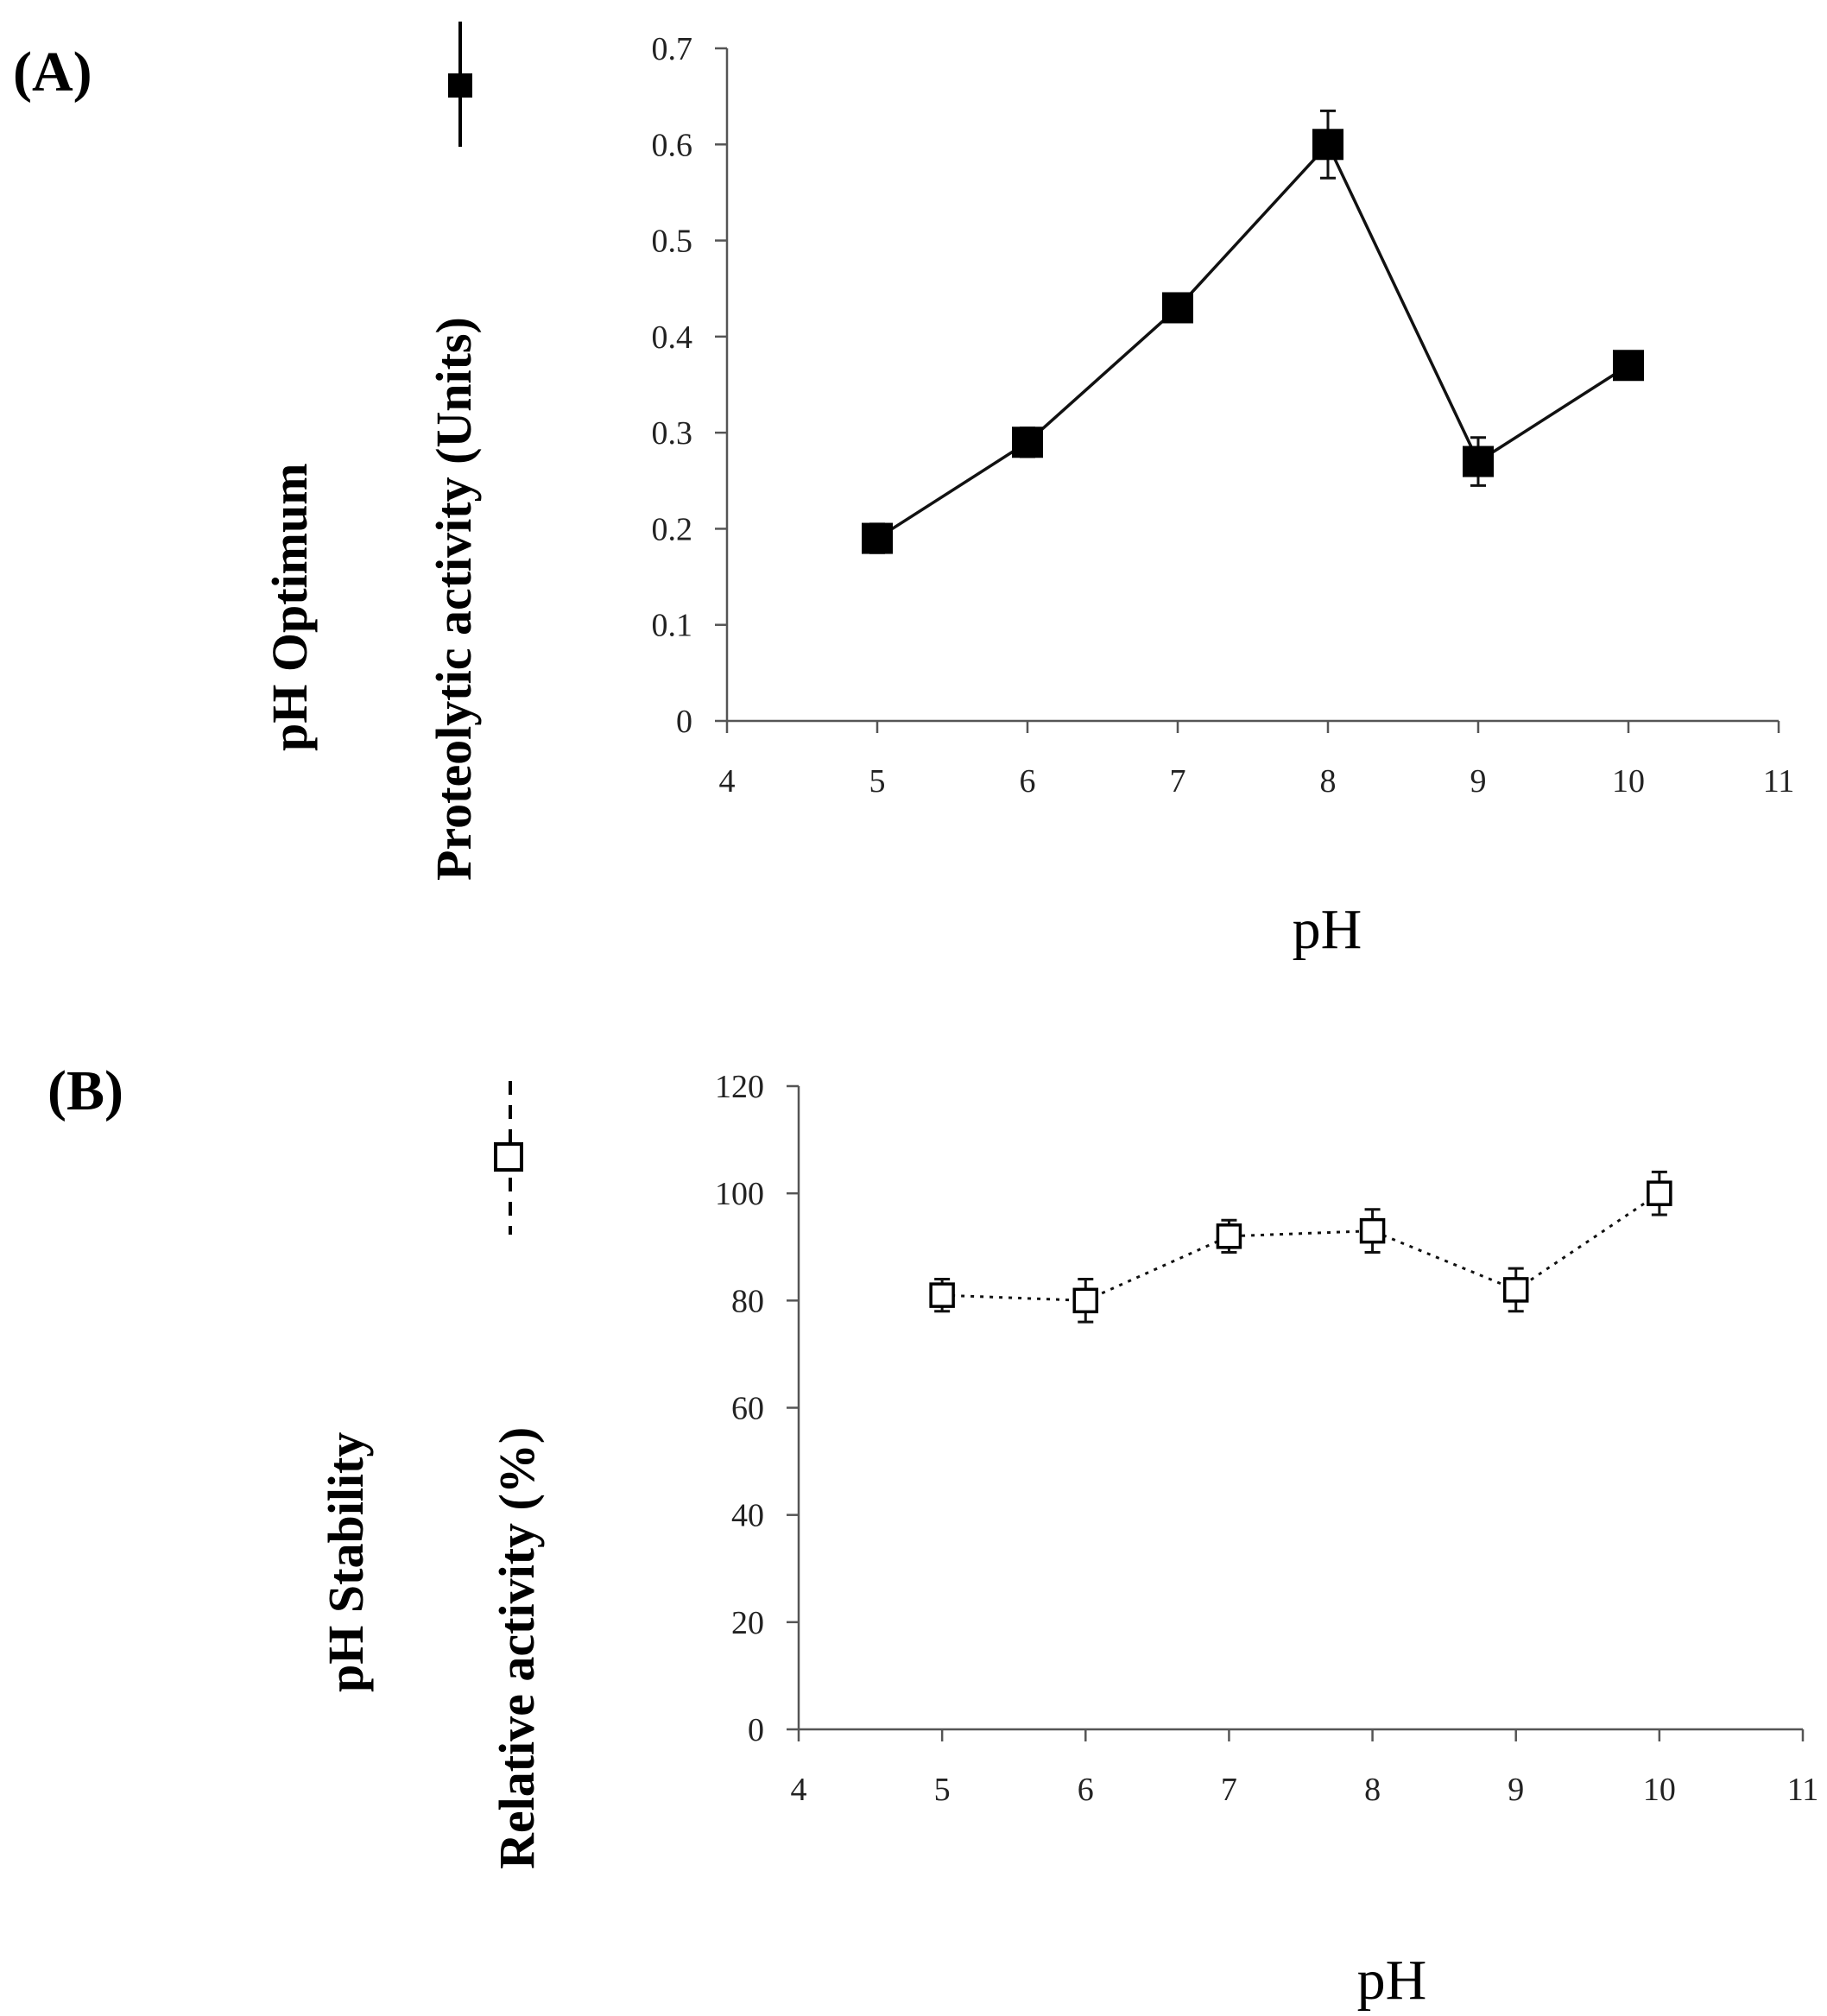  What do you see at coordinates (1628, 781) in the screenshot?
I see `panel-a-x-tick-label: 10` at bounding box center [1628, 781].